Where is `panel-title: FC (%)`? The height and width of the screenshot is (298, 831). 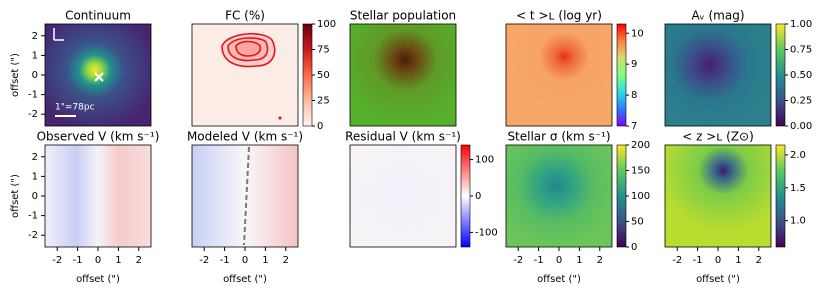
panel-title: FC (%) is located at coordinates (245, 16).